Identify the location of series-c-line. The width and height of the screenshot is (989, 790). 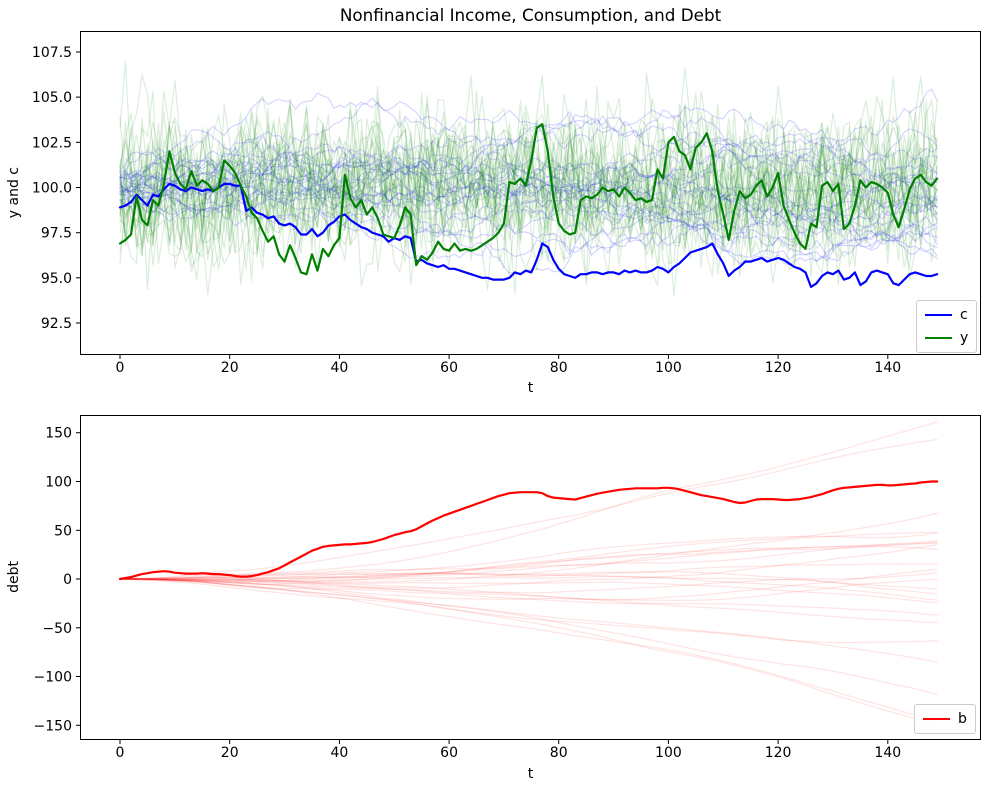
(528, 235).